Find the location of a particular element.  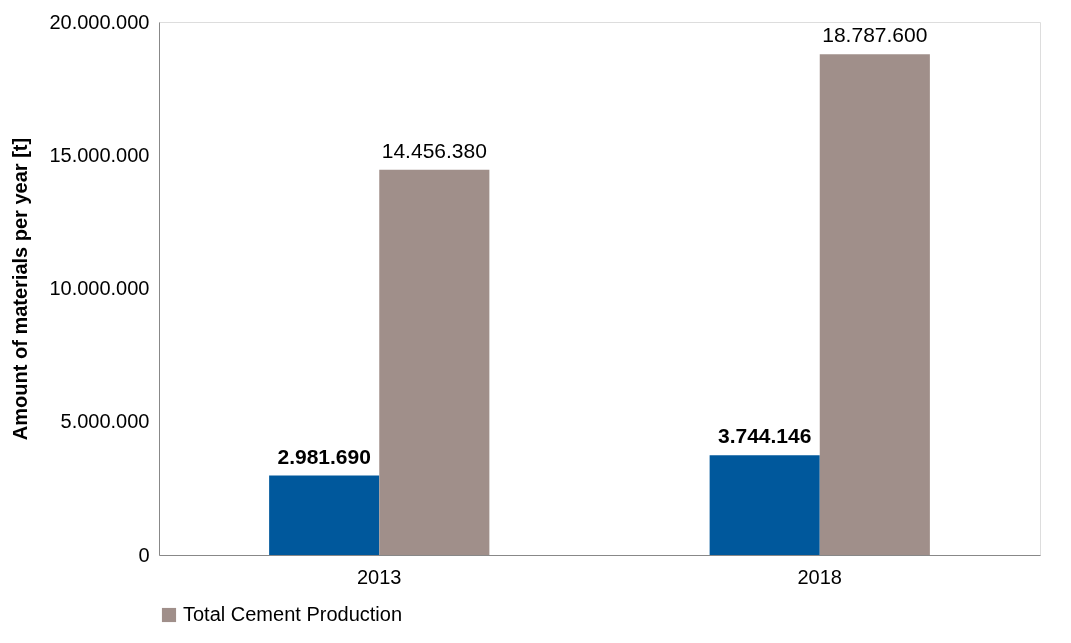

data-label: 14.456.380 is located at coordinates (434, 150).